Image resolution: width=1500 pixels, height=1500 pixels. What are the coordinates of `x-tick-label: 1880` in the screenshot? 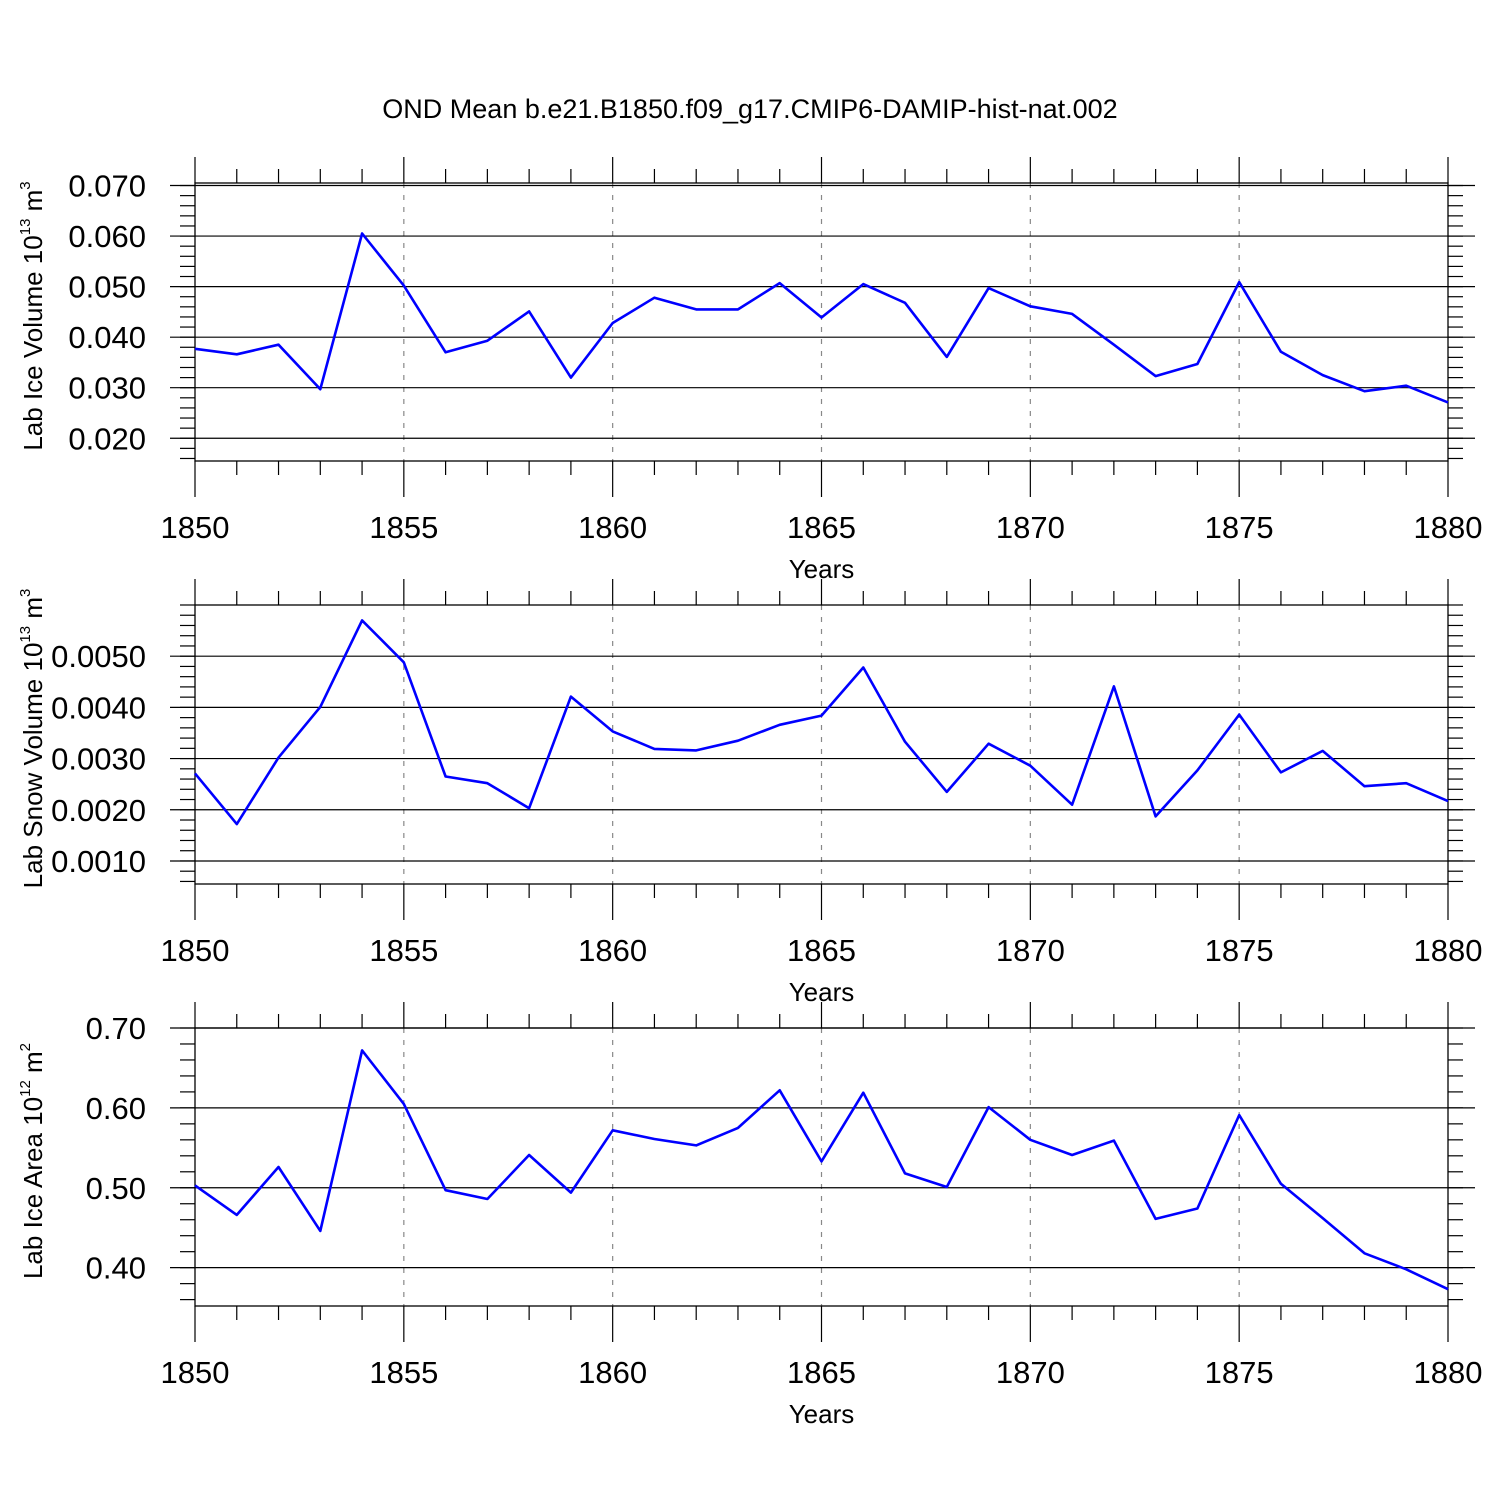 It's located at (1448, 950).